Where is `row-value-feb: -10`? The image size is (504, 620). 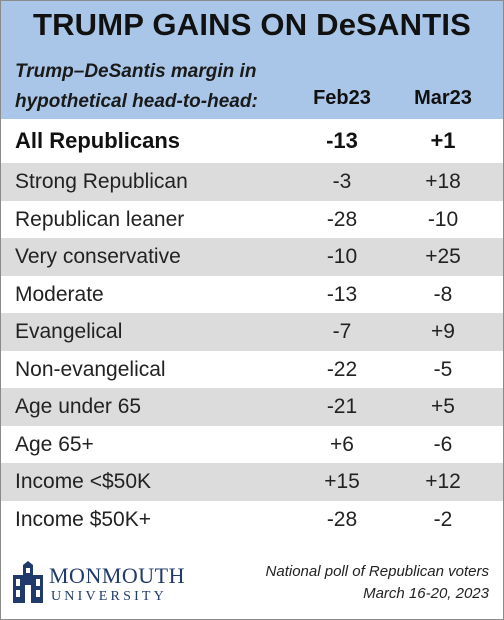 row-value-feb: -10 is located at coordinates (342, 256).